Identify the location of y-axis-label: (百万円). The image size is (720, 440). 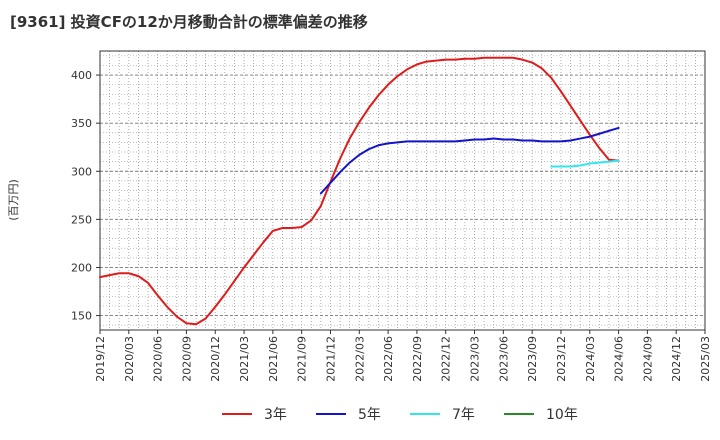
(13, 200).